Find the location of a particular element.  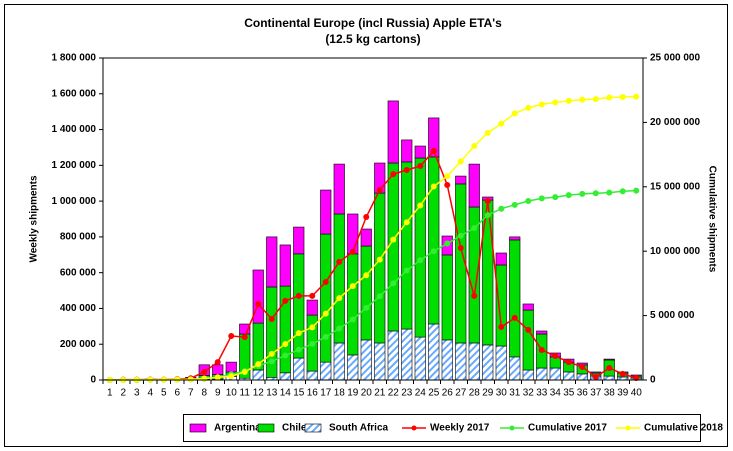

y-tick-label: 1 400 000 is located at coordinates (74, 129).